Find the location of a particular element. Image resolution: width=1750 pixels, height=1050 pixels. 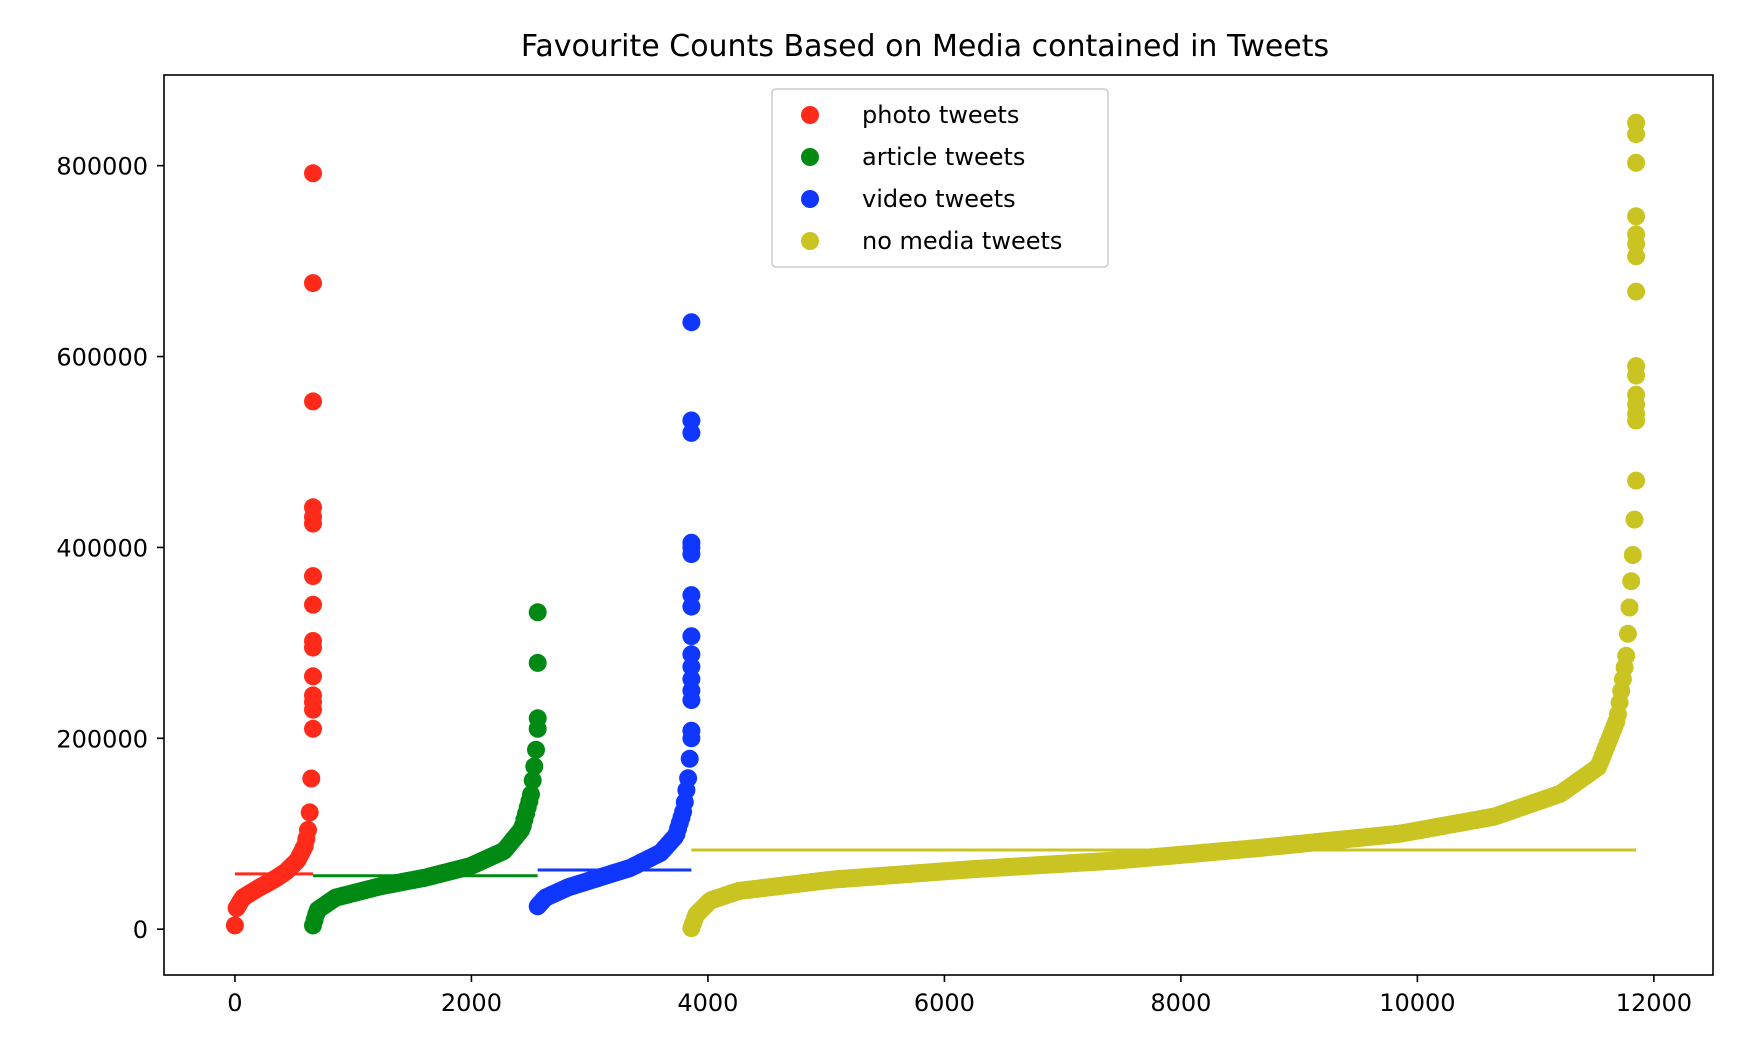

series-article-tweets is located at coordinates (425, 769).